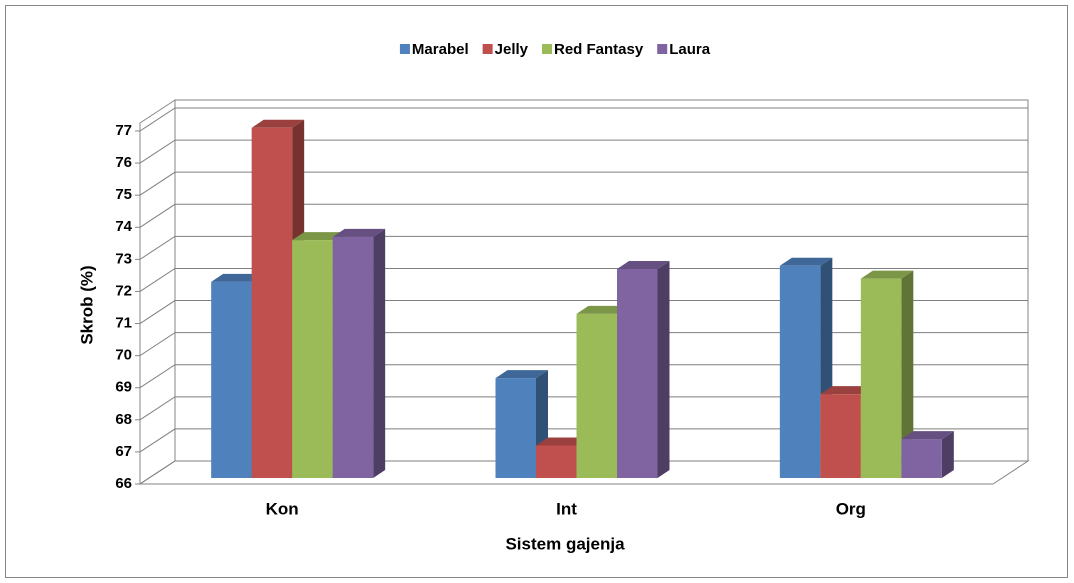 This screenshot has height=583, width=1074. What do you see at coordinates (123, 194) in the screenshot?
I see `y-tick-label: 75` at bounding box center [123, 194].